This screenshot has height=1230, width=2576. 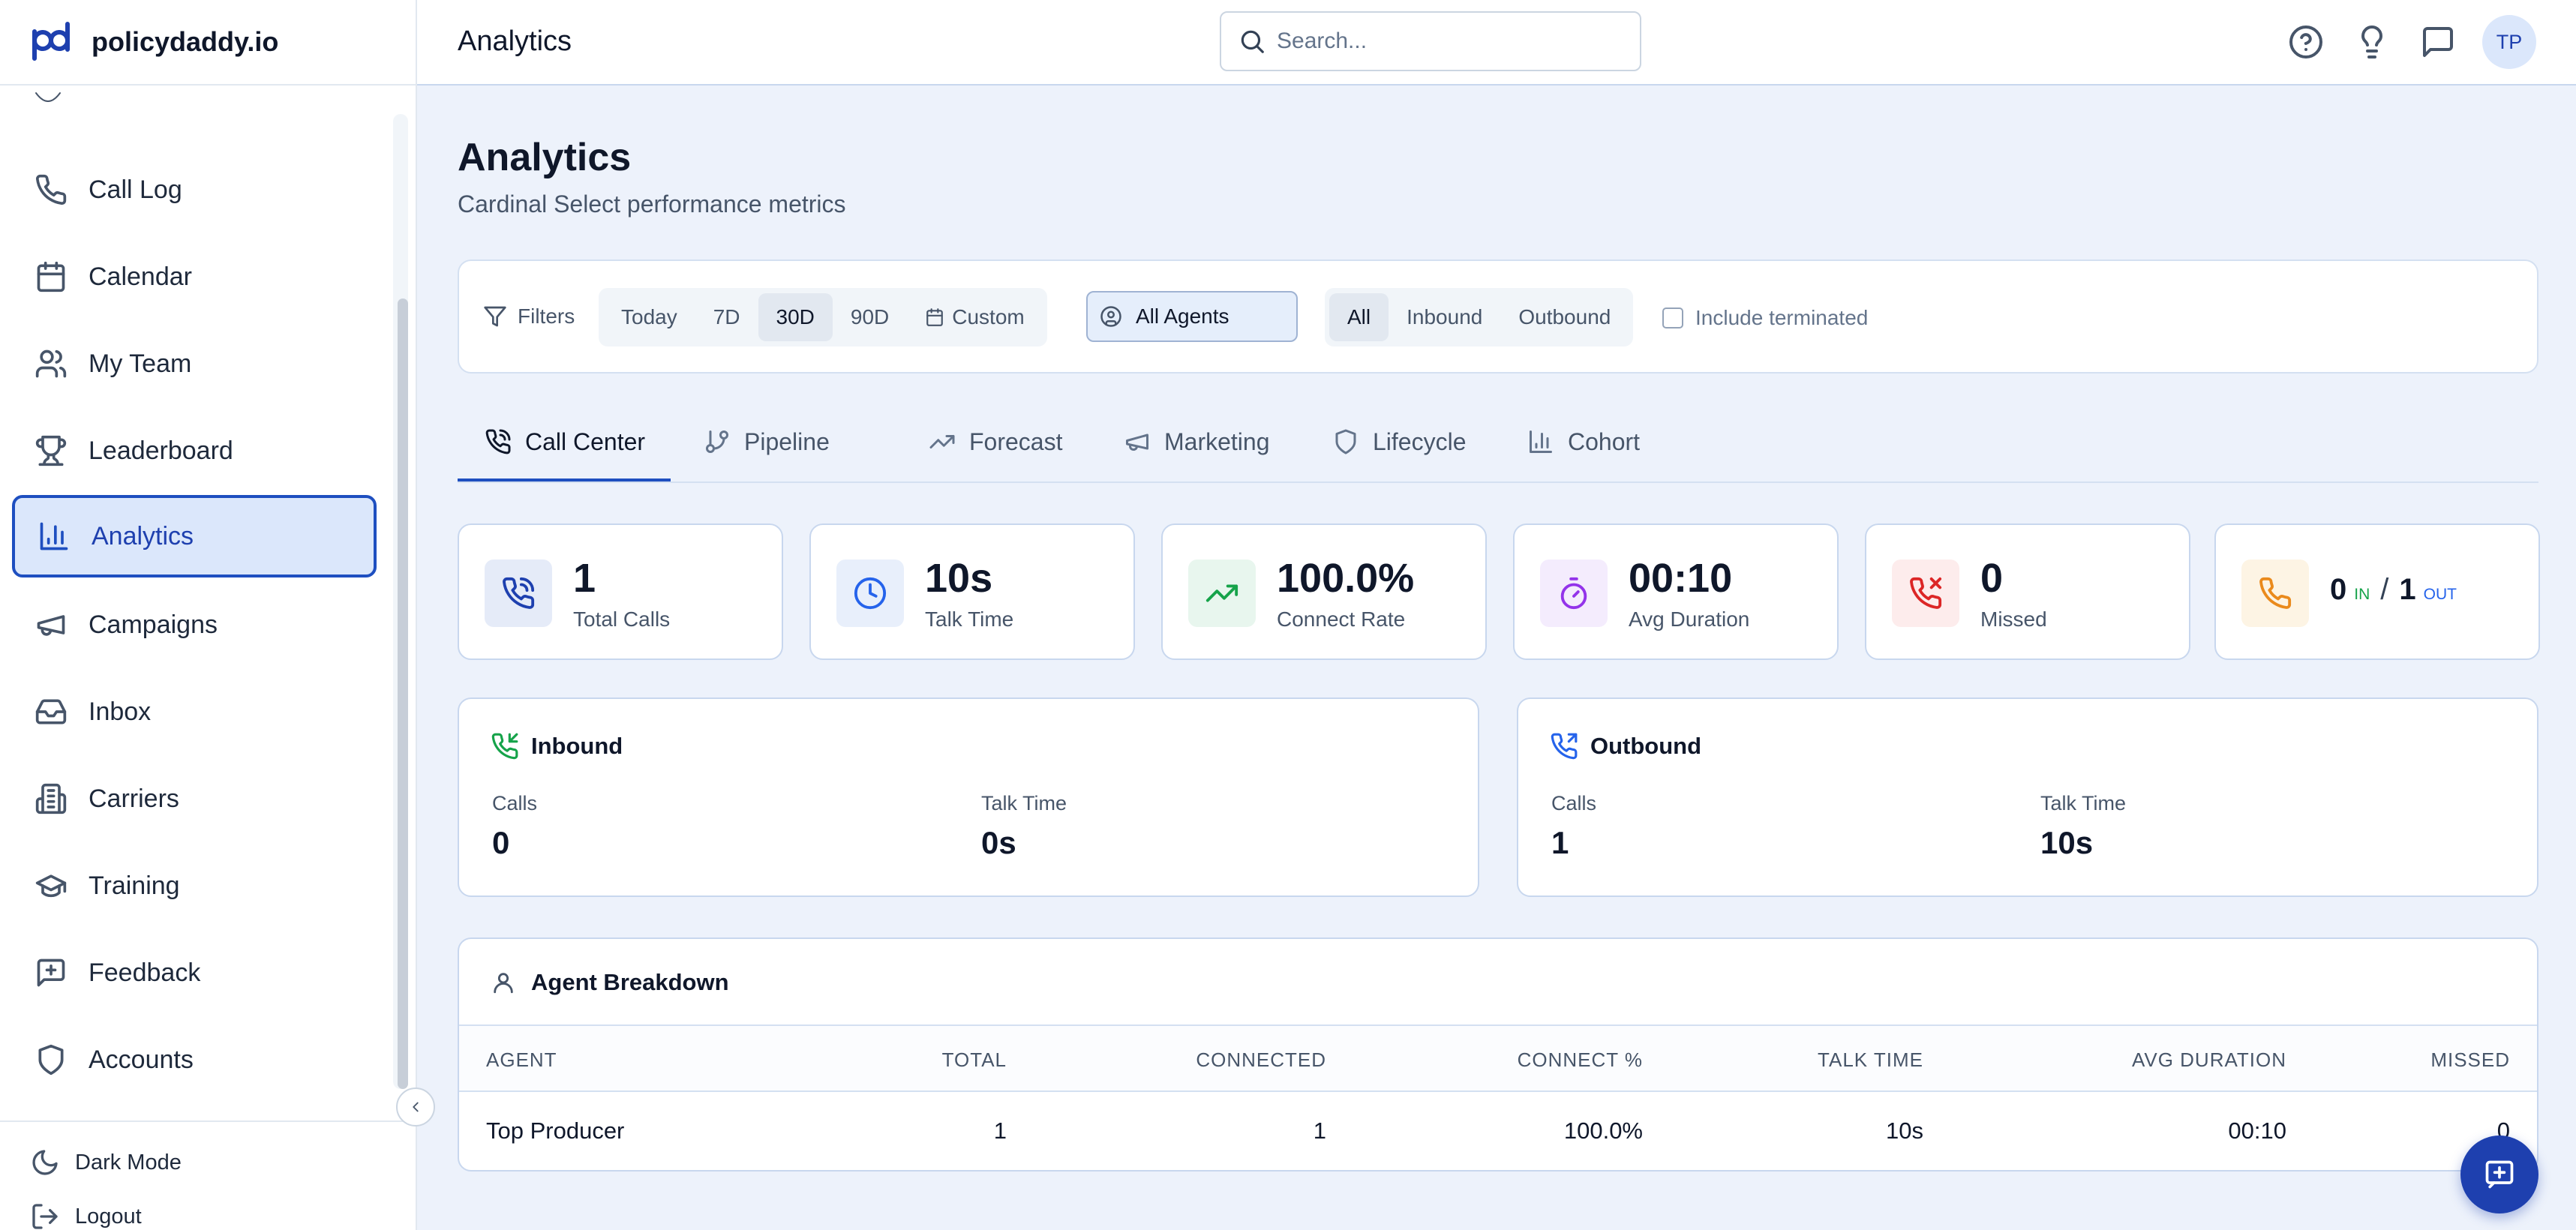 I want to click on phone-icon, so click(x=2275, y=593).